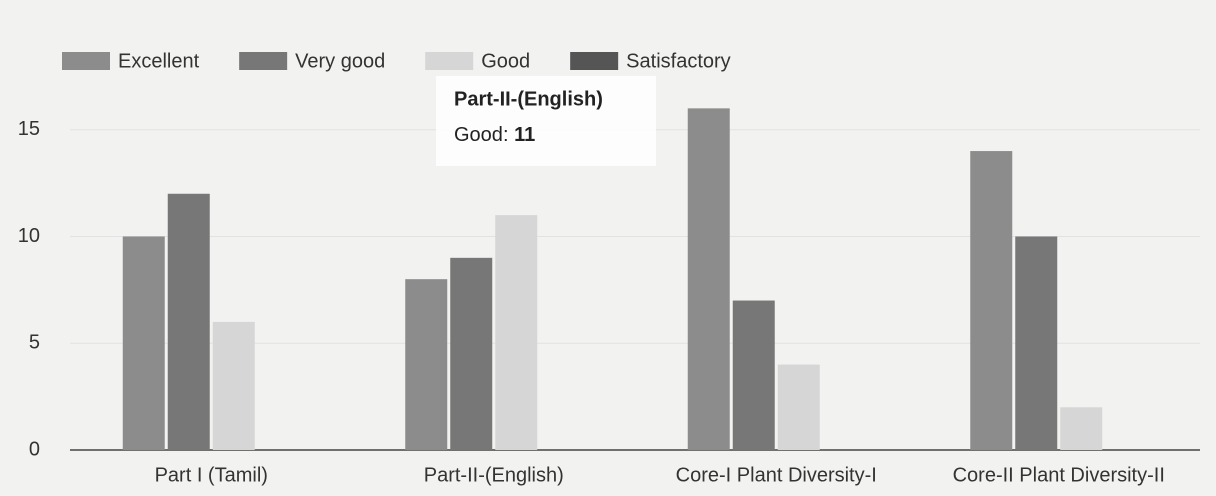 The width and height of the screenshot is (1216, 496). What do you see at coordinates (524, 135) in the screenshot?
I see `tooltip-value: 11` at bounding box center [524, 135].